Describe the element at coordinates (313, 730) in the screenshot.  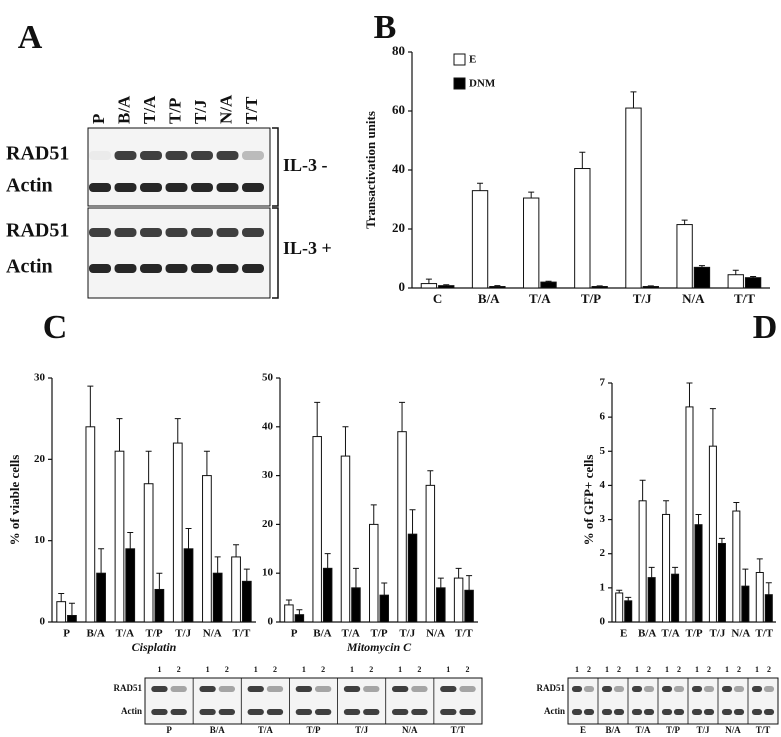
I see `lane-label: T/P` at that location.